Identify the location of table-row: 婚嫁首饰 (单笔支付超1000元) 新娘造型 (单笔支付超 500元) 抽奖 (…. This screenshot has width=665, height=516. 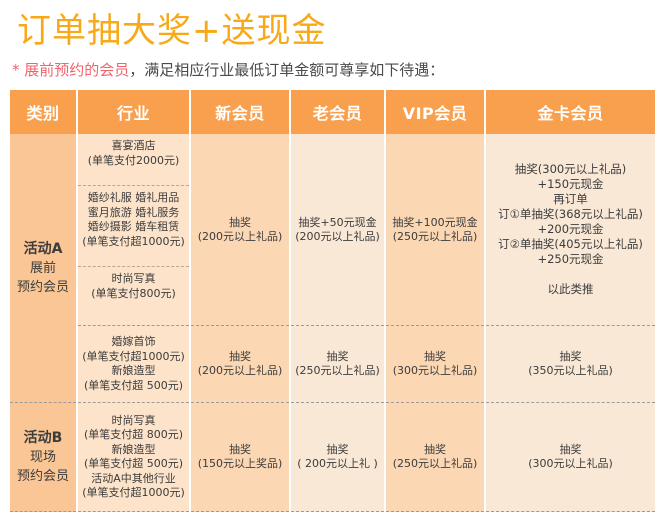
(332, 364).